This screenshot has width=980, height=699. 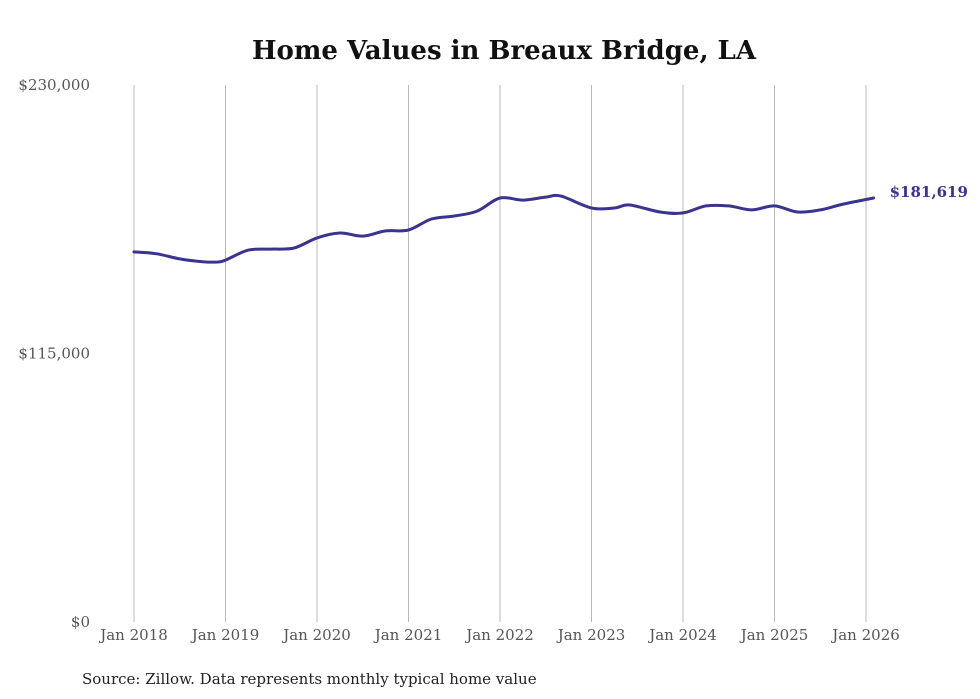 What do you see at coordinates (133, 635) in the screenshot?
I see `x-tick-label: Jan 2018` at bounding box center [133, 635].